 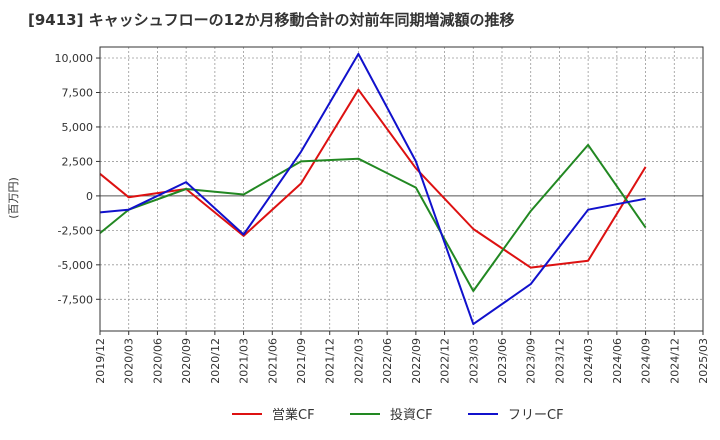 What do you see at coordinates (674, 361) in the screenshot?
I see `x-tick-label: 2024/12` at bounding box center [674, 361].